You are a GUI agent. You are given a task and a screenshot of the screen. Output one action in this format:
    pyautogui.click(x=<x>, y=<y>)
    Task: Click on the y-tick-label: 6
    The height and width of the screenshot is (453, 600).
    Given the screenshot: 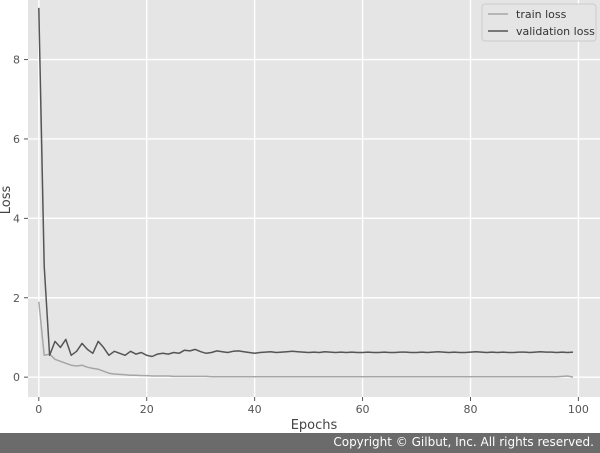 What is the action you would take?
    pyautogui.click(x=16, y=139)
    